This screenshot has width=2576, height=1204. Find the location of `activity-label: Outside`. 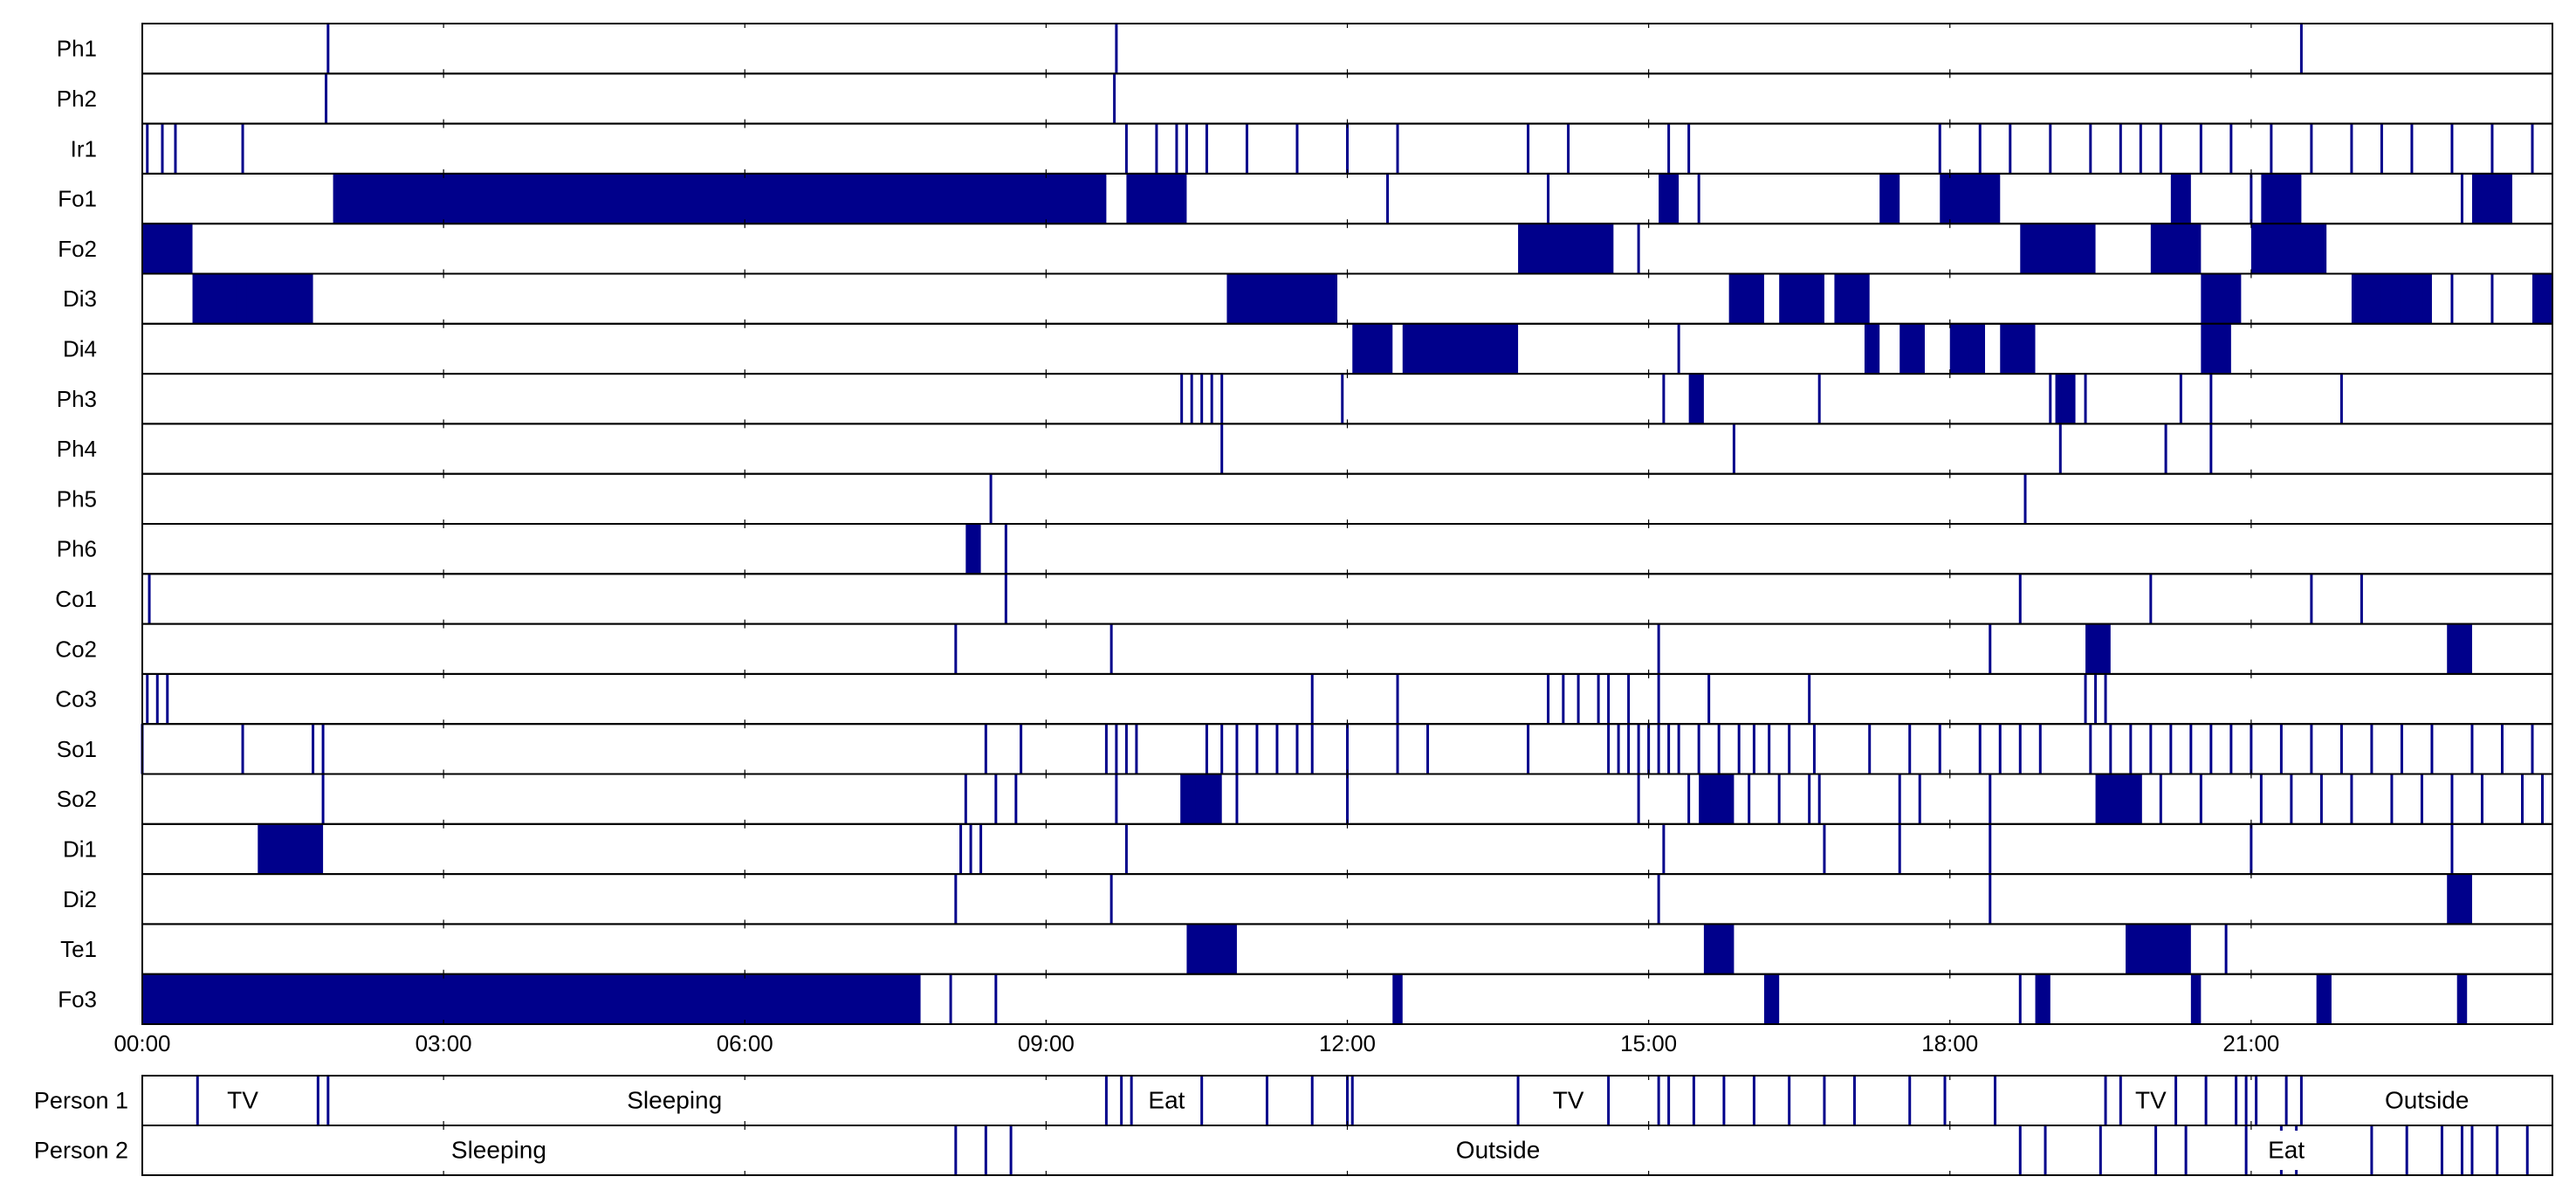

activity-label: Outside is located at coordinates (1498, 1150).